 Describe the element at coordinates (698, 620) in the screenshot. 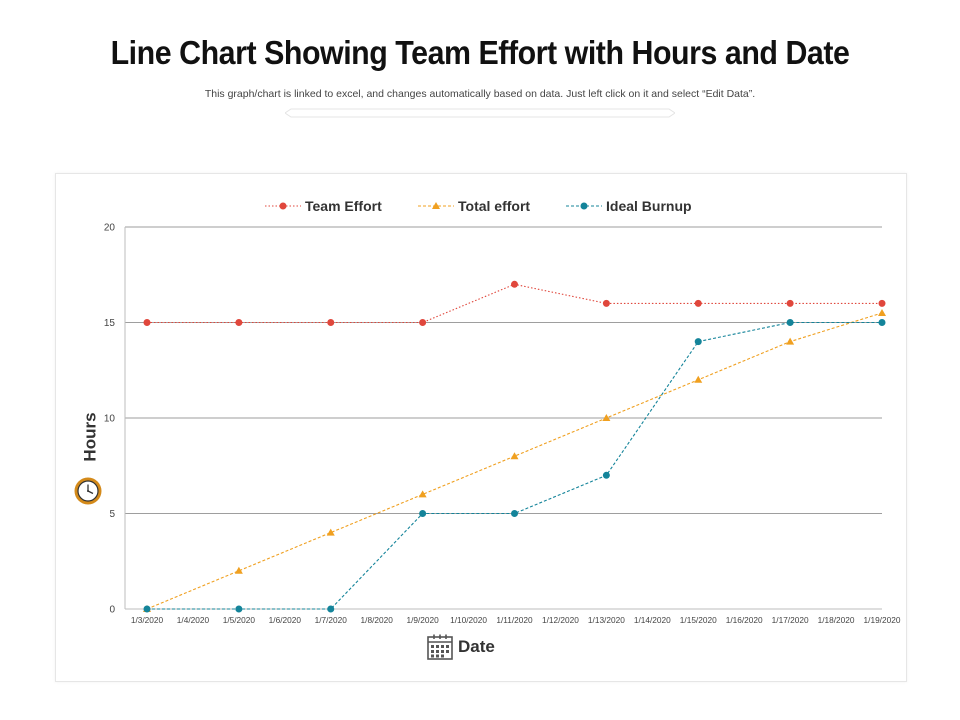

I see `x-tick-label: 1/15/2020` at that location.